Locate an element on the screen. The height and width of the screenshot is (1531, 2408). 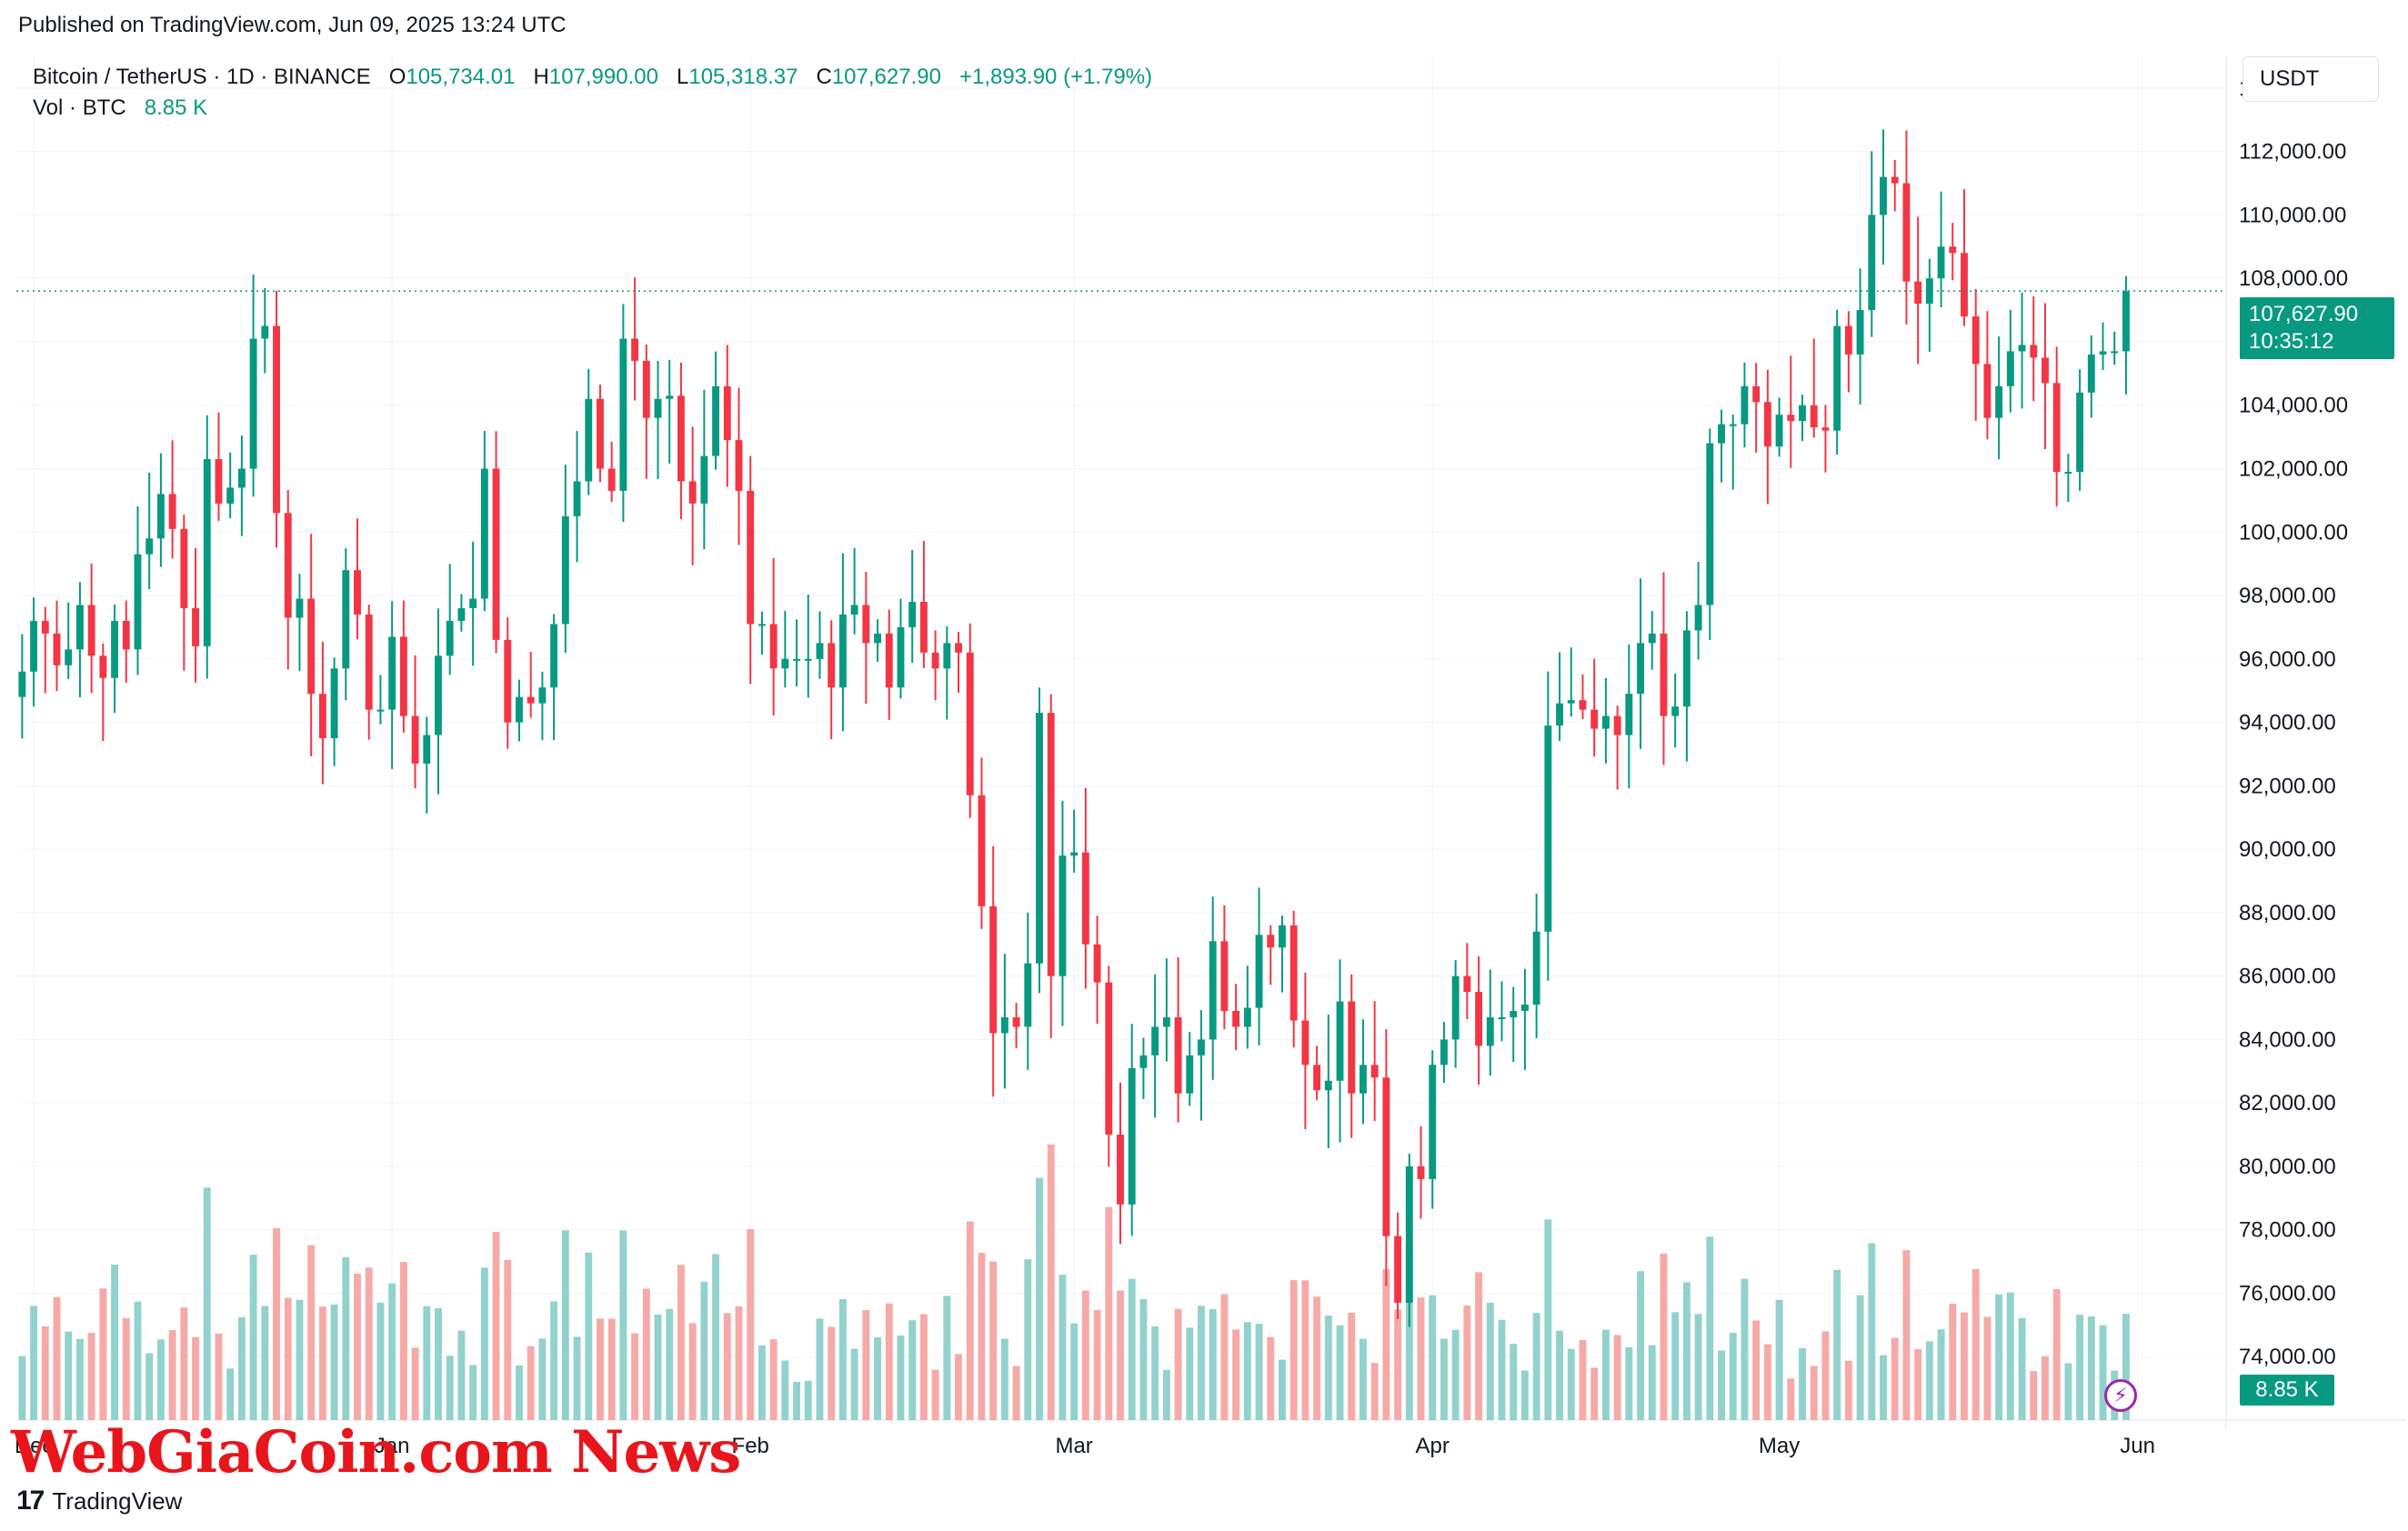
x-tick-label: Apr is located at coordinates (1433, 1446).